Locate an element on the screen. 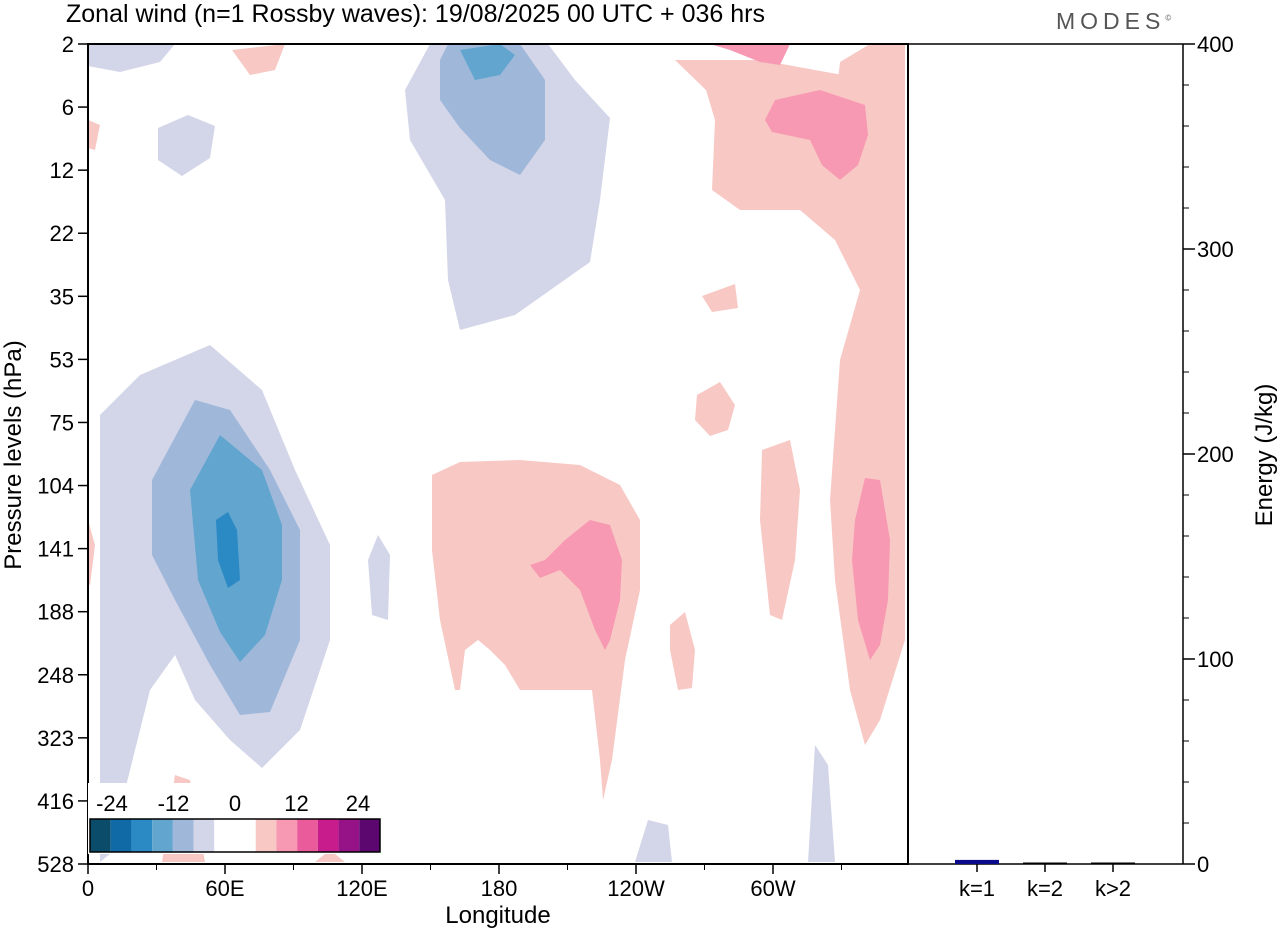  x-tick-label: 60E is located at coordinates (224, 888).